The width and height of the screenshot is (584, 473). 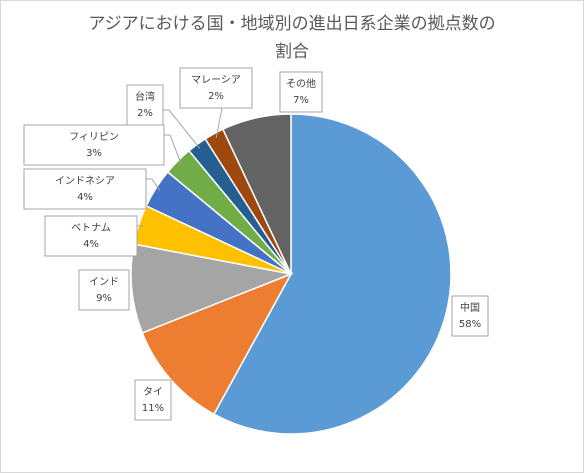 I want to click on data-label-category-8: マレーシア, so click(x=216, y=80).